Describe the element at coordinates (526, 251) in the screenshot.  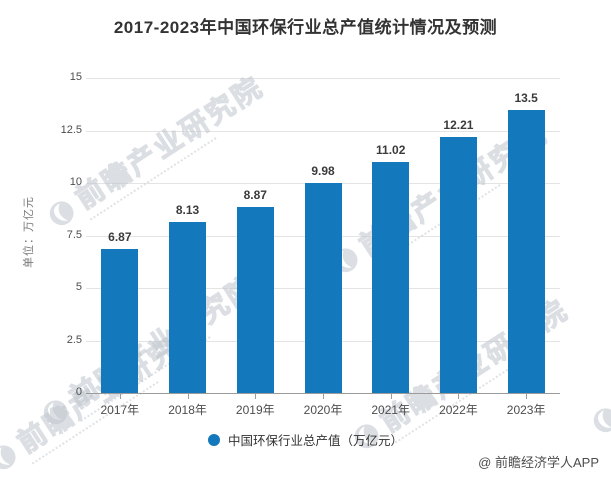
I see `bar-2023年` at that location.